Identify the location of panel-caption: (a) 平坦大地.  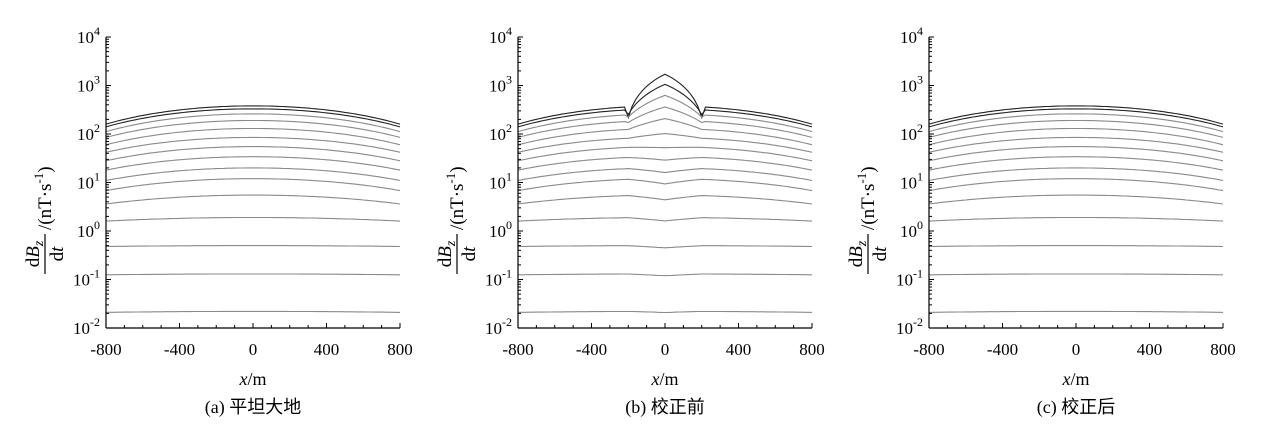
(253, 407).